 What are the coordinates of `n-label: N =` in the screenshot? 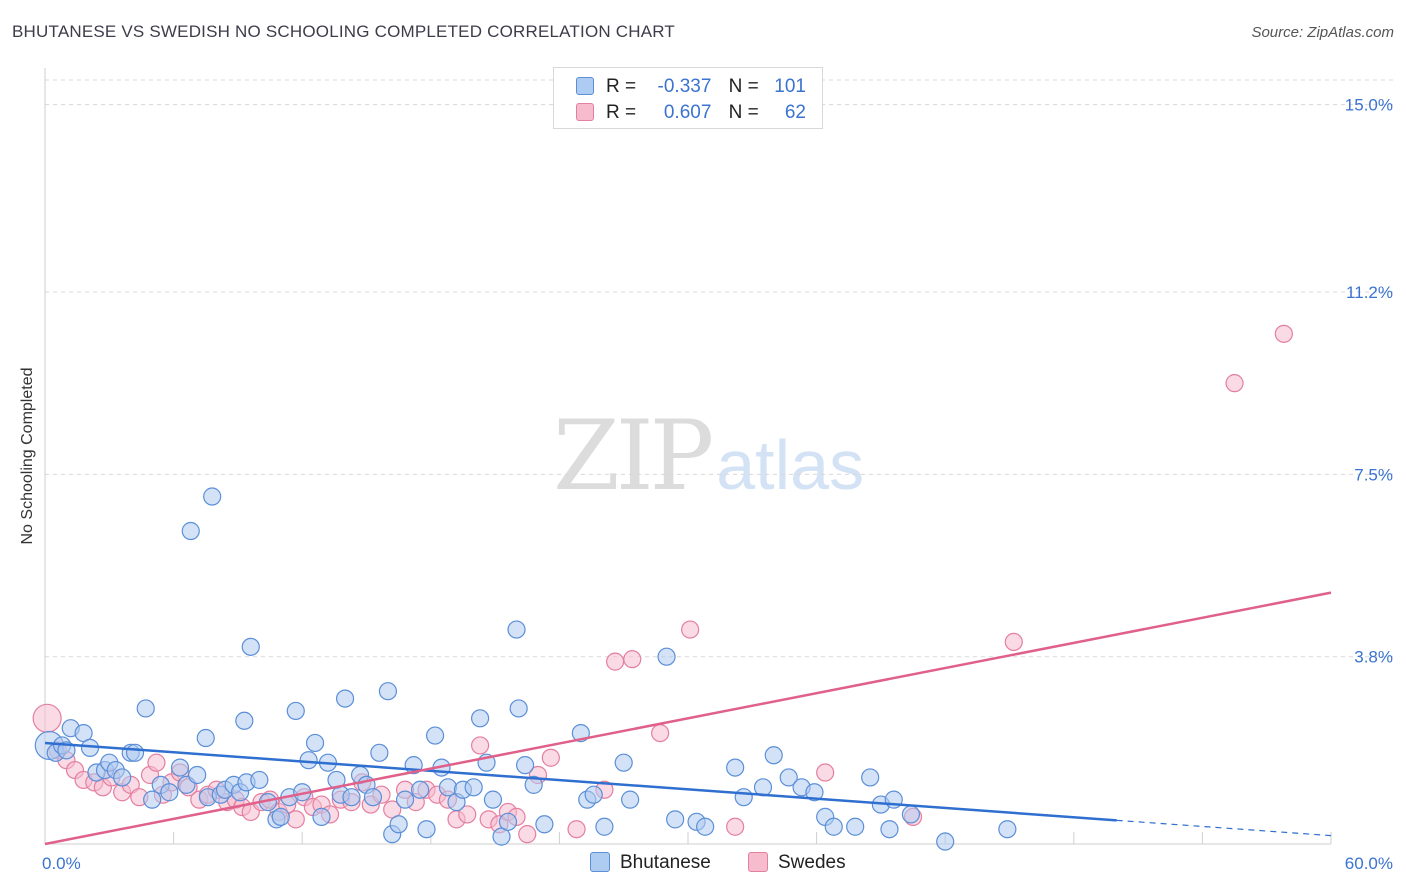 It's located at (743, 86).